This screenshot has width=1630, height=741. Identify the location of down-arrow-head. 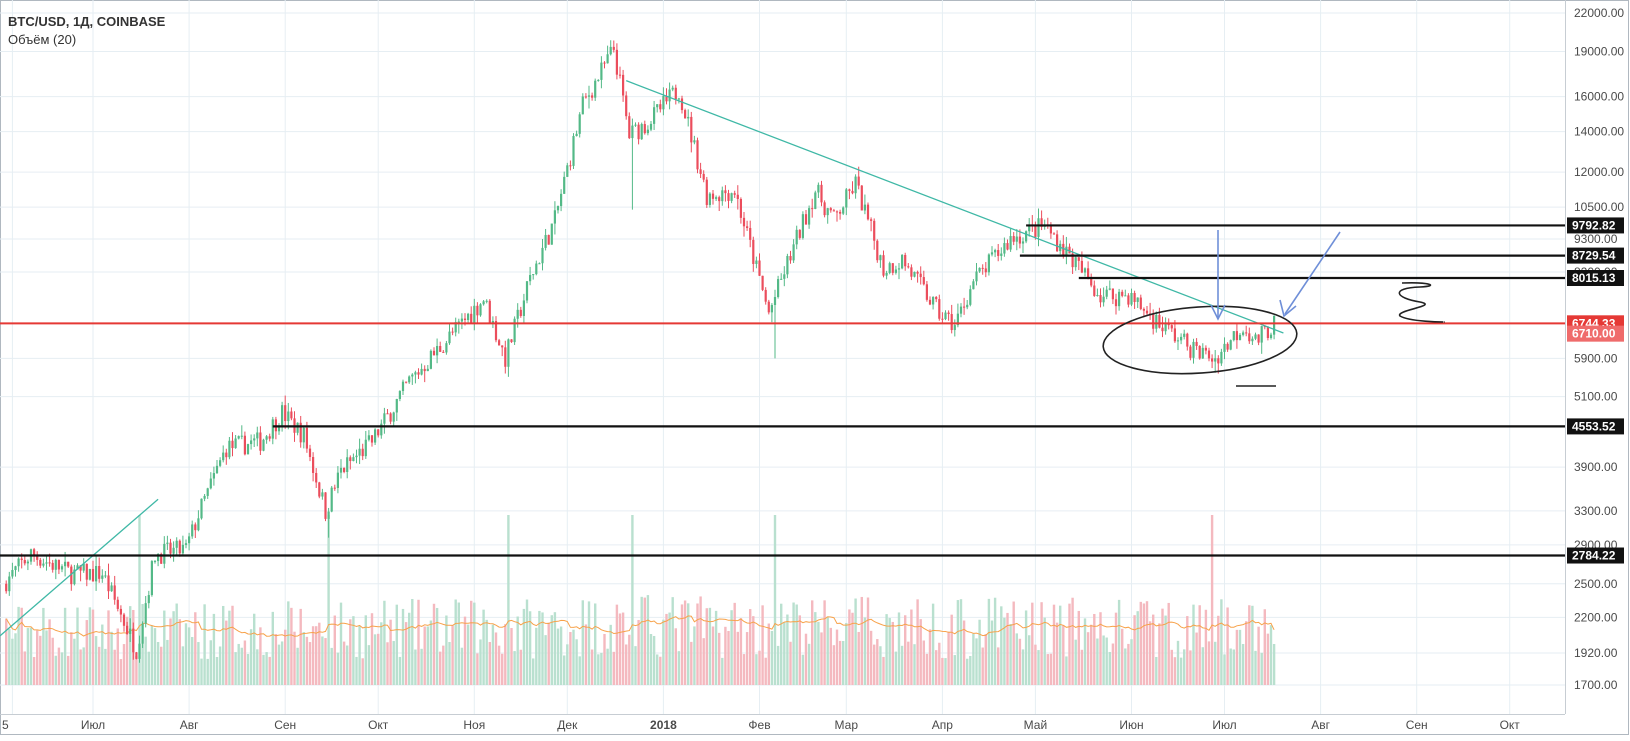
(1218, 312).